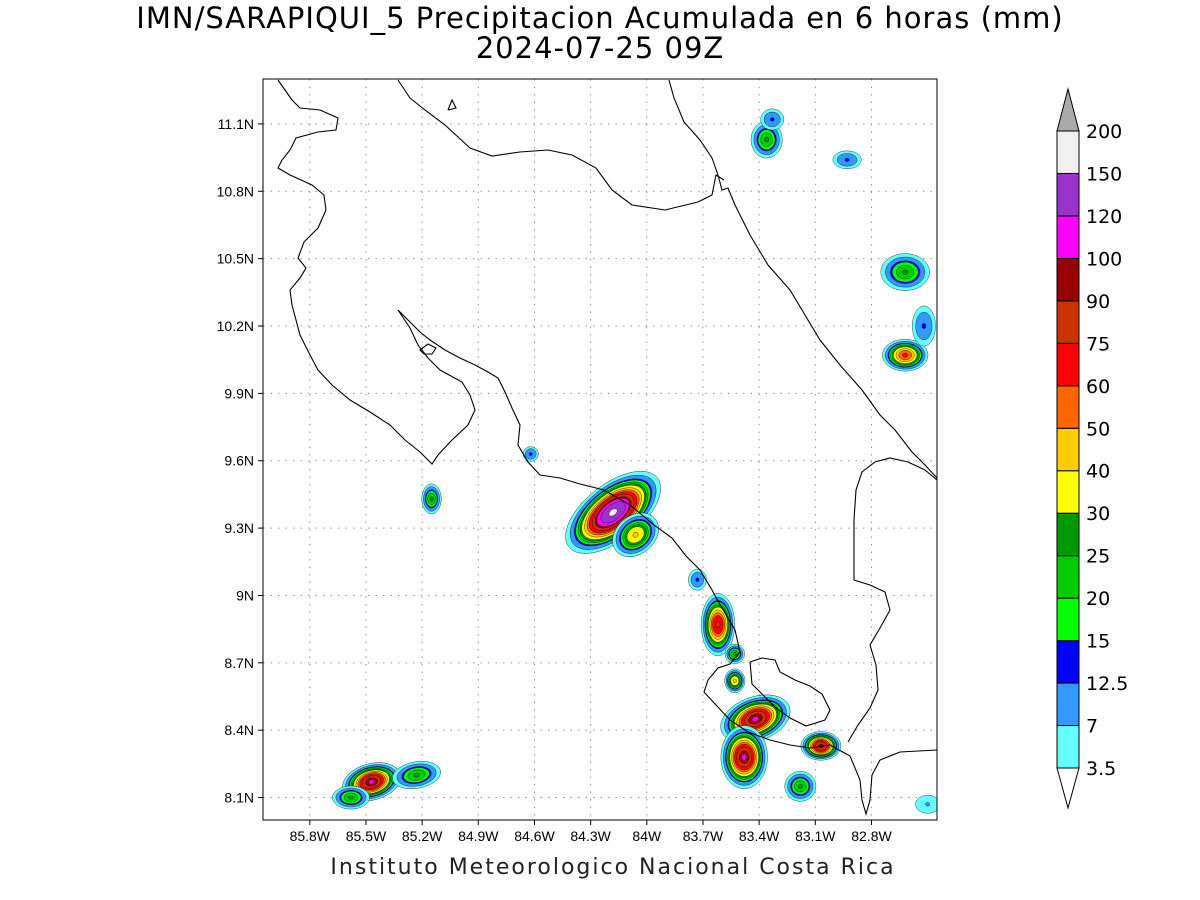 This screenshot has width=1200, height=900. Describe the element at coordinates (1068, 788) in the screenshot. I see `colorbar-low-triangle` at that location.